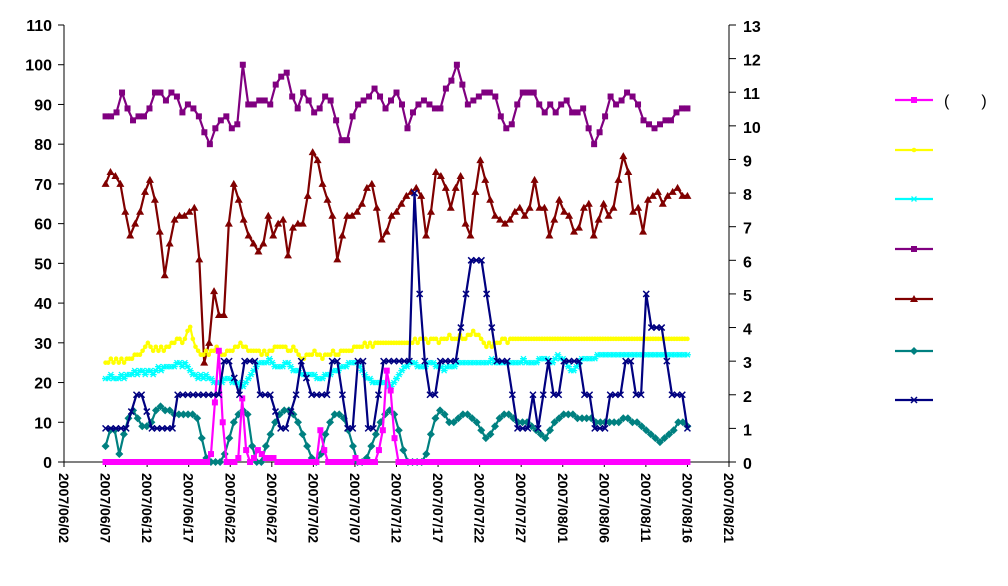 Image resolution: width=1008 pixels, height=586 pixels. I want to click on y-right-tick-label: 8, so click(747, 195).